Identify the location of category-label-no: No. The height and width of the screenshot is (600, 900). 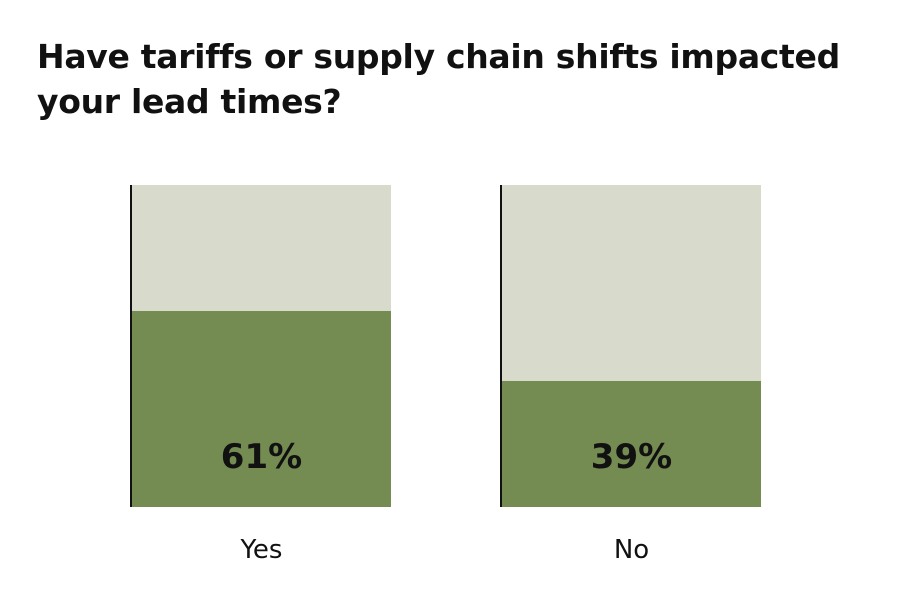
(631, 550).